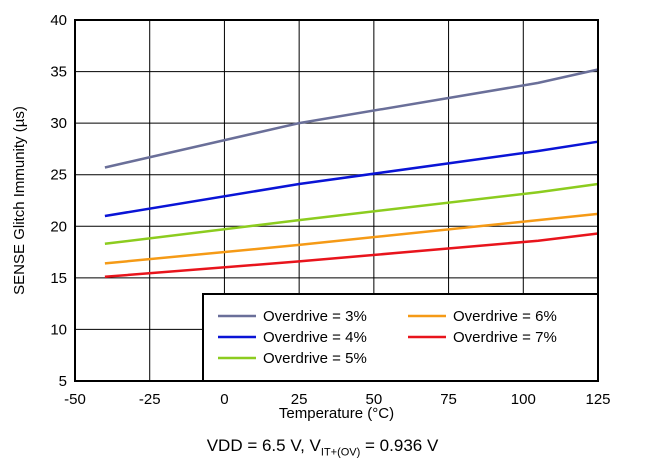 The image size is (645, 470). What do you see at coordinates (337, 399) in the screenshot?
I see `x-tick-labels: -50 -25 0 25 50 75 100 125` at bounding box center [337, 399].